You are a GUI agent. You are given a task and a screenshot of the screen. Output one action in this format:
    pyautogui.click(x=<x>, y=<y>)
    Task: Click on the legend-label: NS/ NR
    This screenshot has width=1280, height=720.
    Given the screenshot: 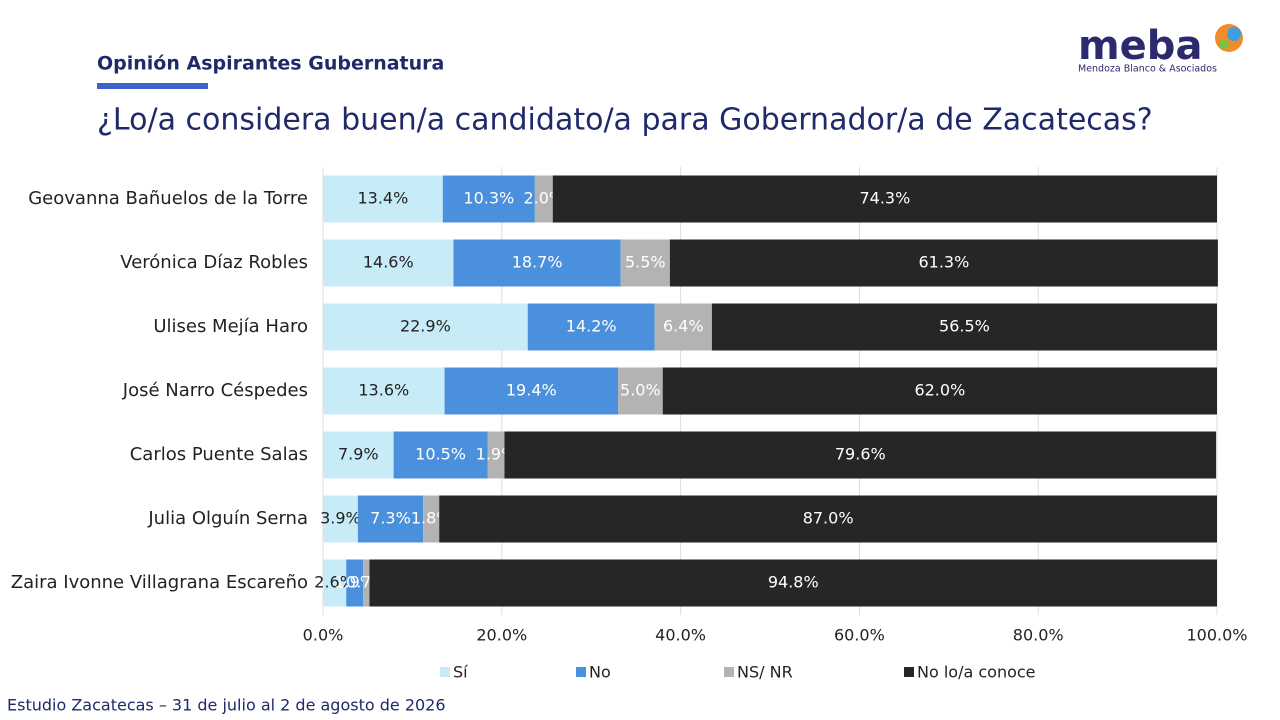 What is the action you would take?
    pyautogui.click(x=765, y=672)
    